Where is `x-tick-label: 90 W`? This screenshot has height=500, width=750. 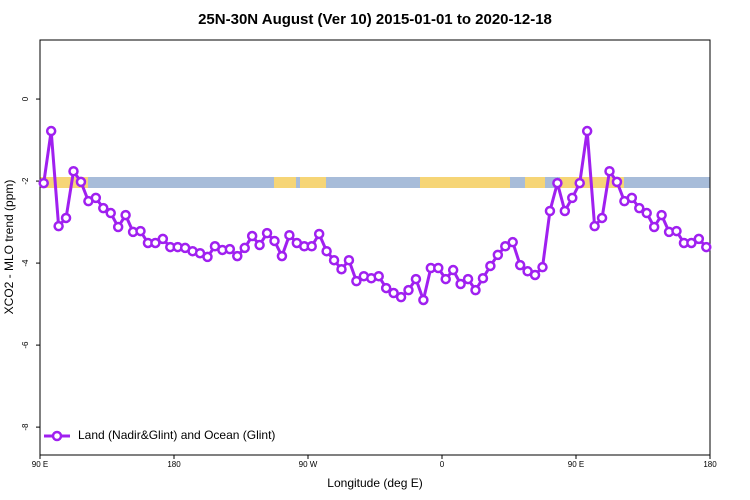 x-tick-label: 90 W is located at coordinates (308, 464).